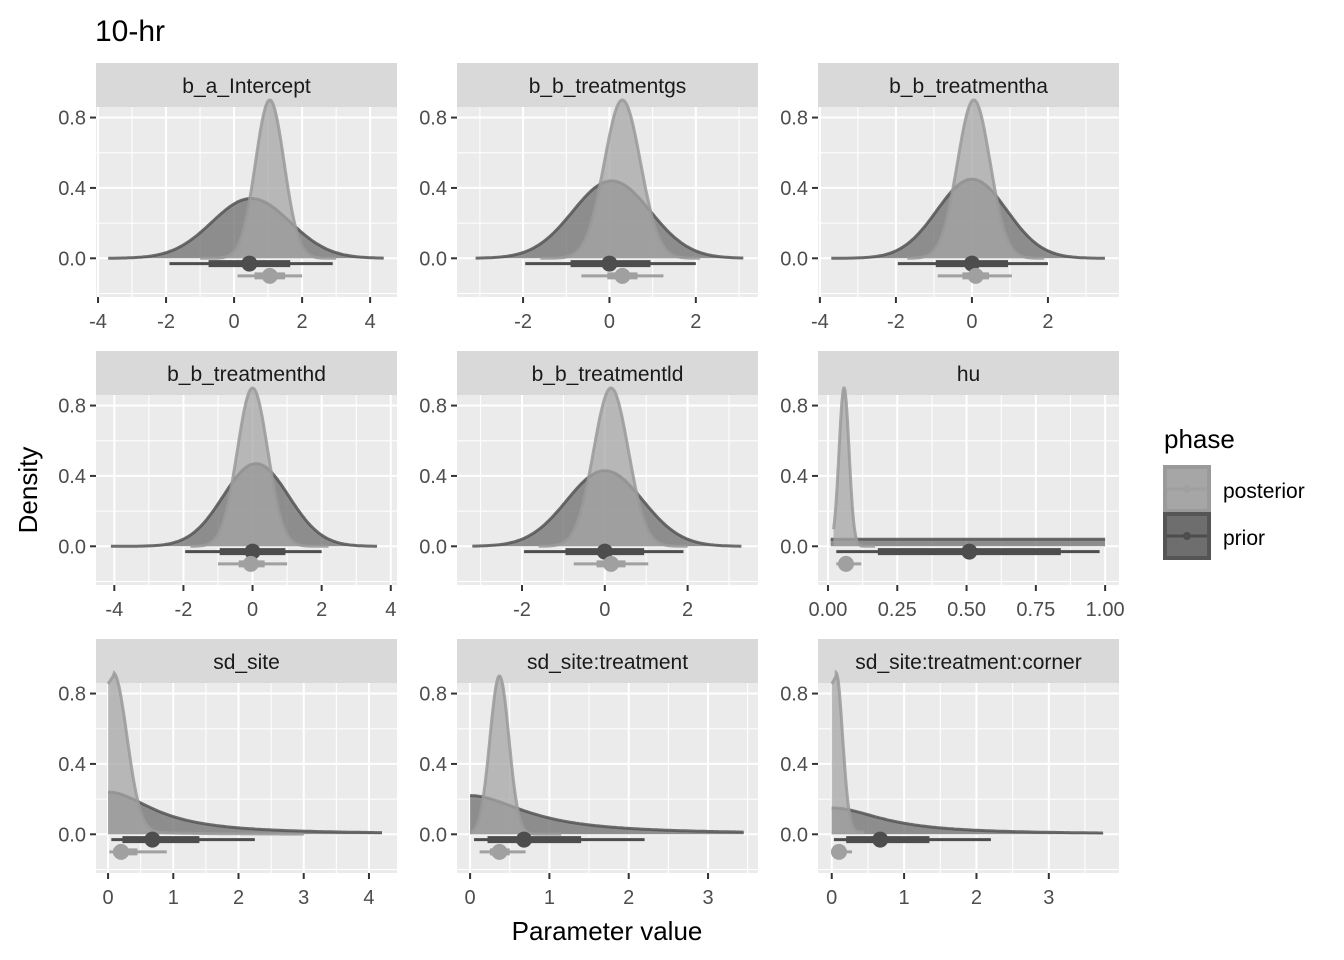  Describe the element at coordinates (588, 774) in the screenshot. I see `facet-panel-sd-site-treatment: sd_site:treatment 0.0 0.4 0.8 0 1 2 3` at that location.